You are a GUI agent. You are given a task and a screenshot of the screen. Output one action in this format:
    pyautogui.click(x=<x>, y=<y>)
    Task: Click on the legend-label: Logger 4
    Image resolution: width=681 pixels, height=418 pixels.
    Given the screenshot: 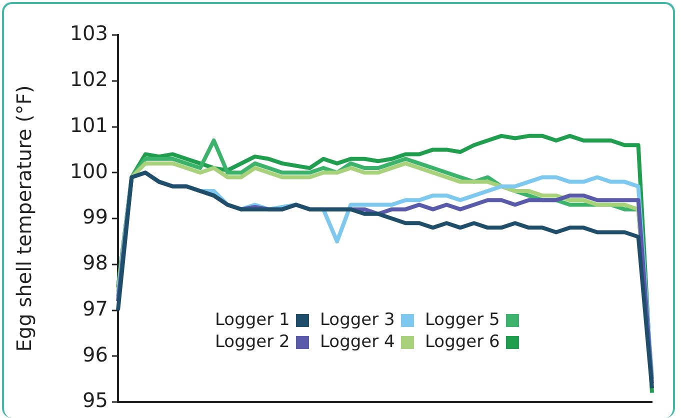 What is the action you would take?
    pyautogui.click(x=357, y=342)
    